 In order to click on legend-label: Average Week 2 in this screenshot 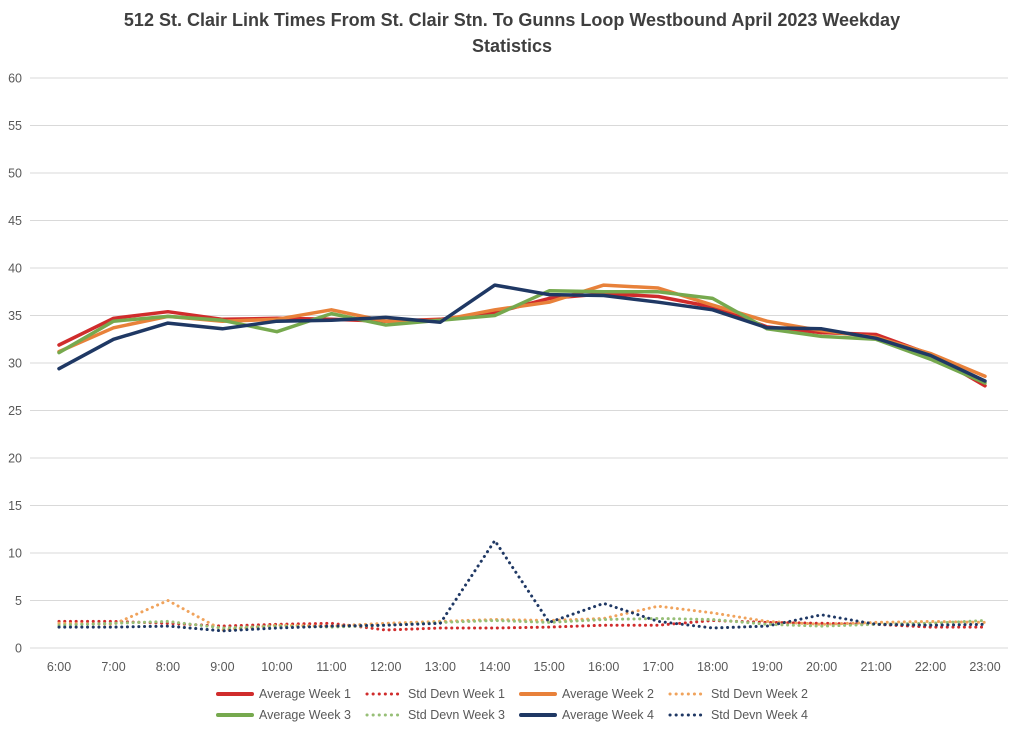, I will do `click(608, 694)`.